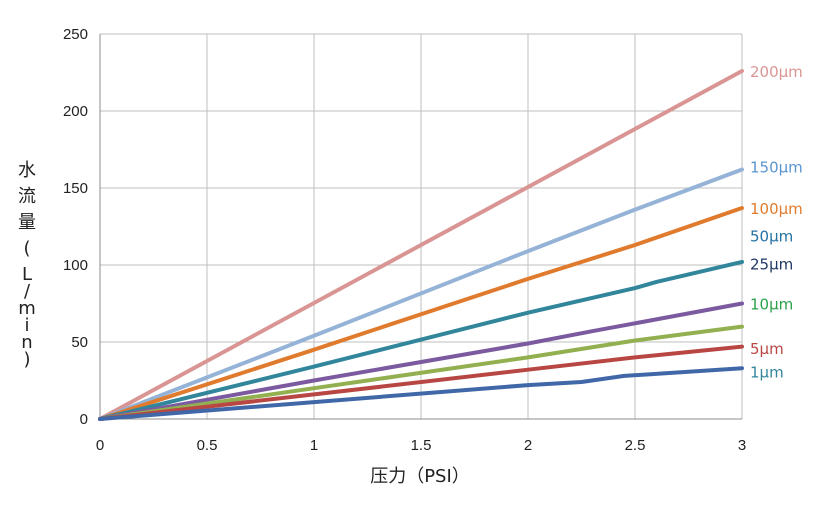  I want to click on y-tick-label: 0, so click(84, 419).